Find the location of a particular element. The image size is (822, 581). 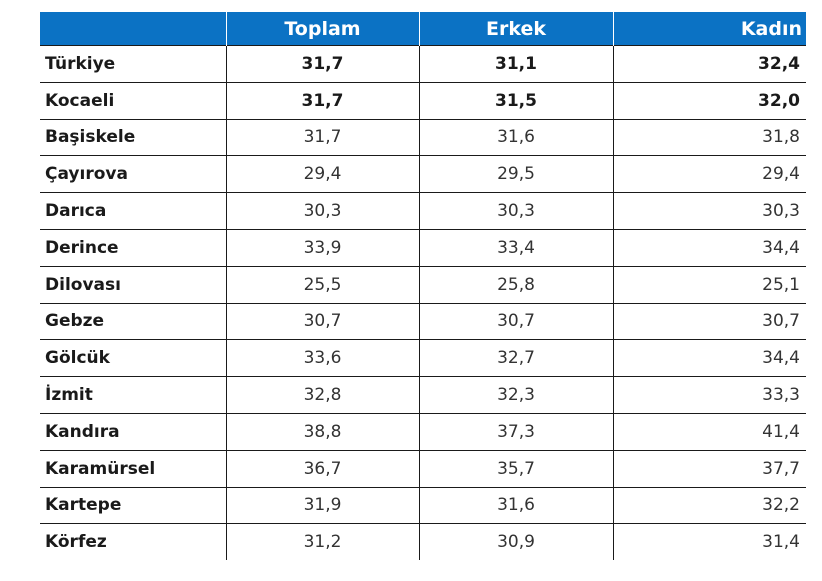

table-row: Gebze 30,7 30,7 30,7 is located at coordinates (423, 321).